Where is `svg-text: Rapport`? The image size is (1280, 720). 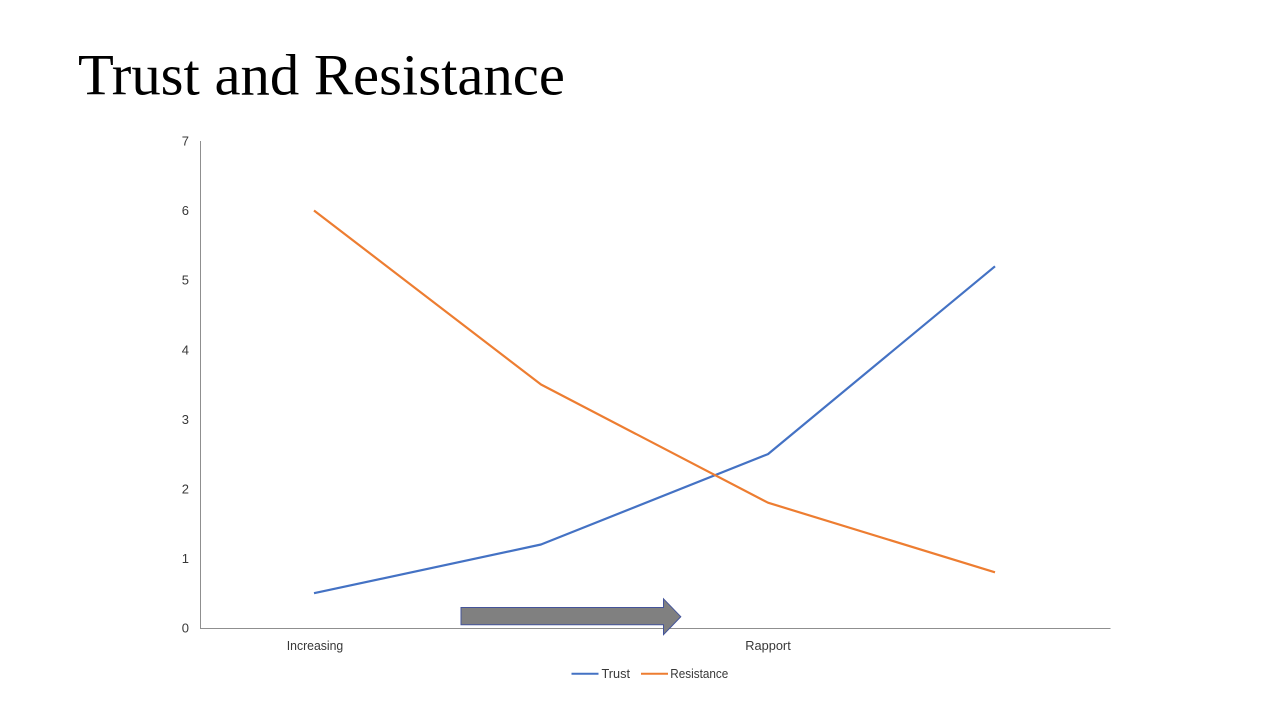
svg-text: Rapport is located at coordinates (768, 645).